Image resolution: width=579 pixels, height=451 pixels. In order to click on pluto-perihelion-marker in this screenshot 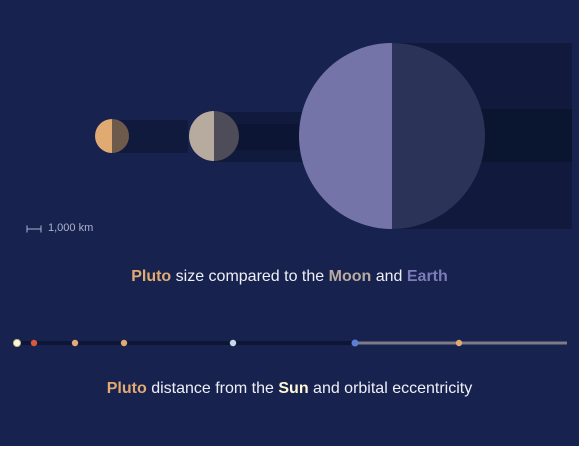, I will do `click(355, 343)`.